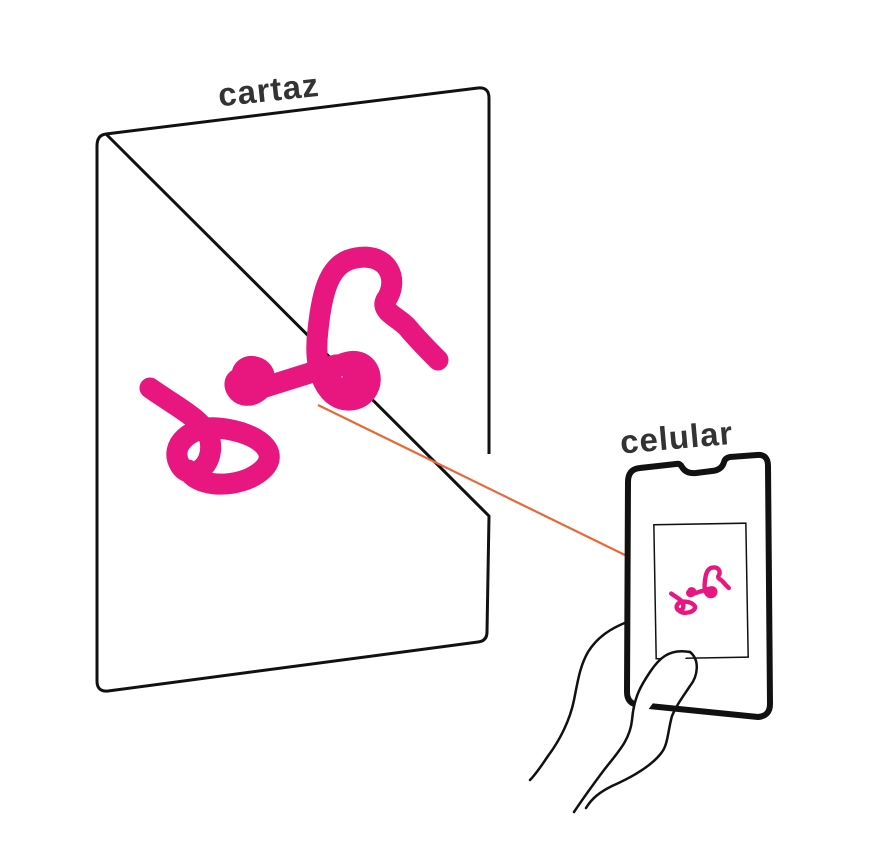 The image size is (873, 849). What do you see at coordinates (641, 730) in the screenshot?
I see `hand-palm` at bounding box center [641, 730].